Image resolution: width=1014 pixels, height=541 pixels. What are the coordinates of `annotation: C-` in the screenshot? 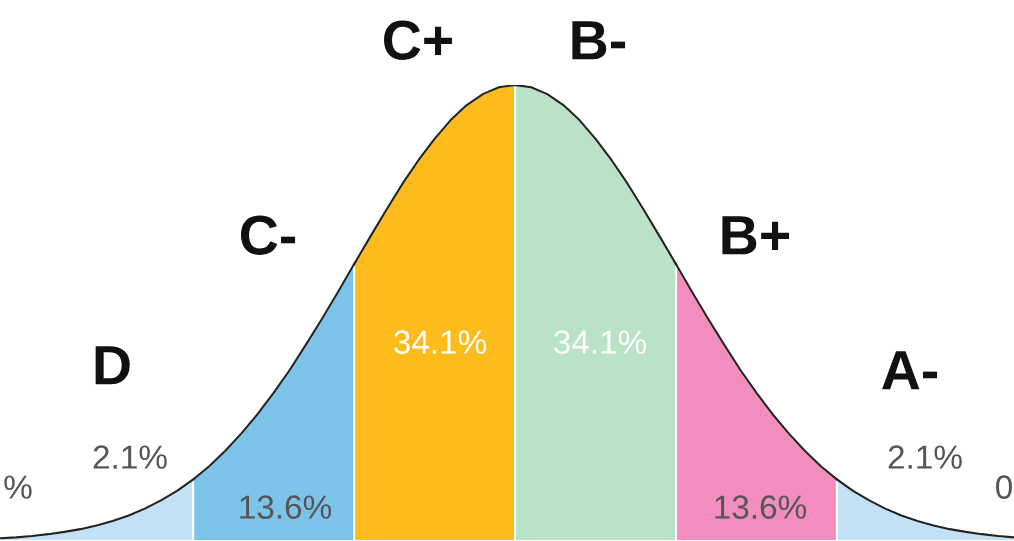 It's located at (268, 235).